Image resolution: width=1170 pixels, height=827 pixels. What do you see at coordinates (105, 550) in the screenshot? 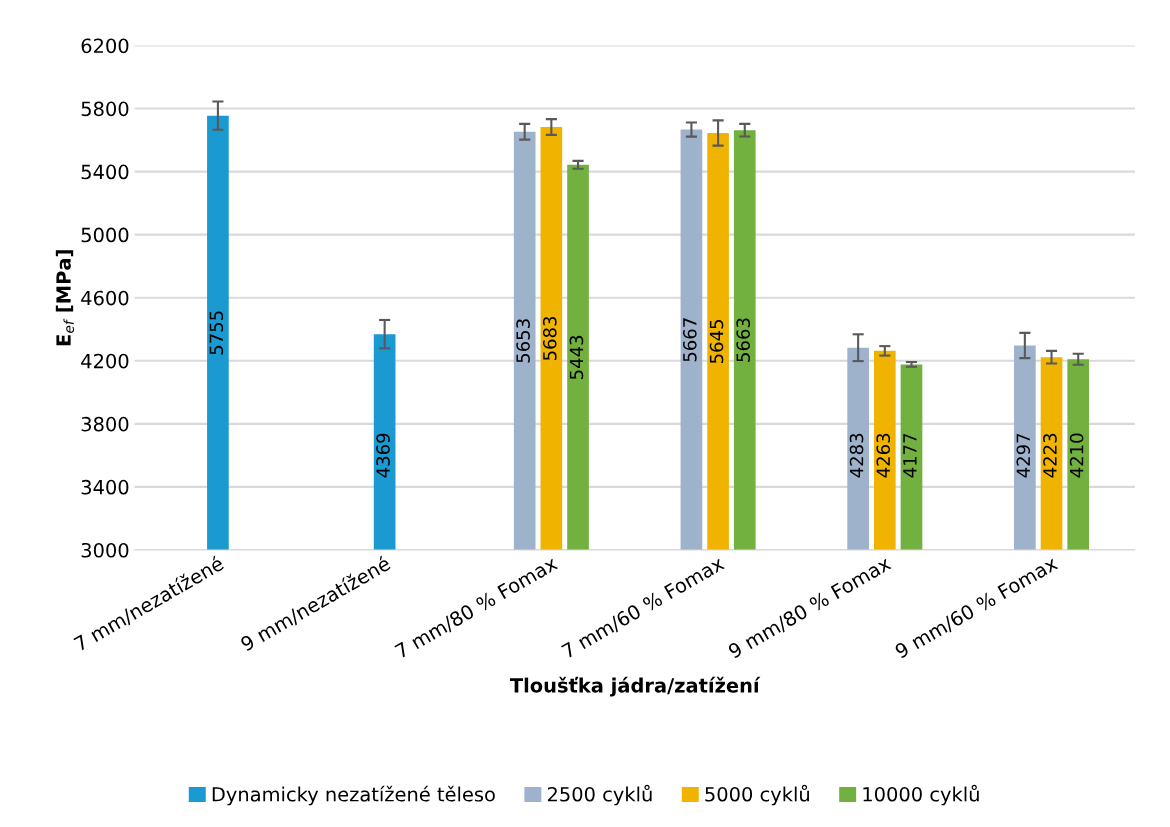
I see `y-tick-label: 3000` at bounding box center [105, 550].